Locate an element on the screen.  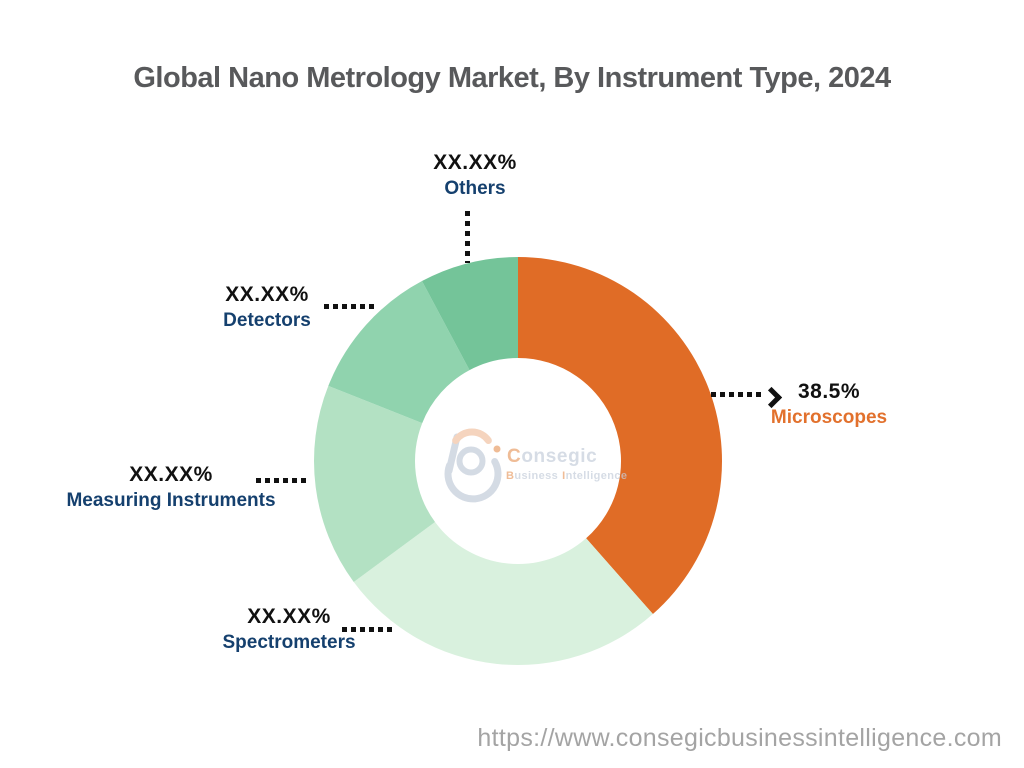
donut-segment-measuring-instruments is located at coordinates (375, 483).